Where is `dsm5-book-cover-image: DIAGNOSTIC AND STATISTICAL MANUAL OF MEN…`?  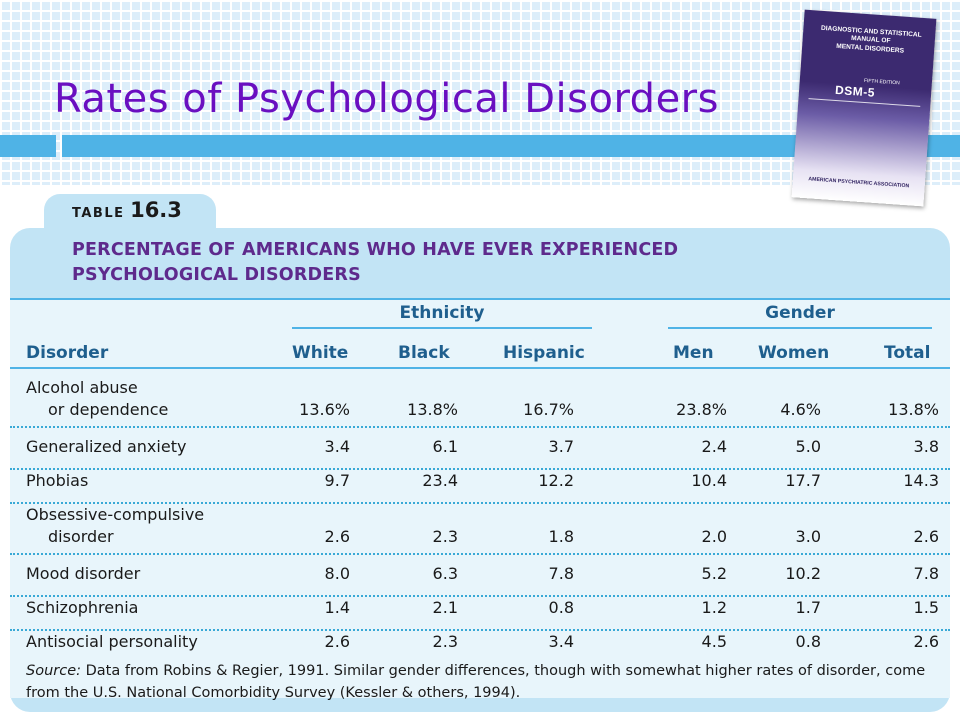 dsm5-book-cover-image: DIAGNOSTIC AND STATISTICAL MANUAL OF MEN… is located at coordinates (864, 108).